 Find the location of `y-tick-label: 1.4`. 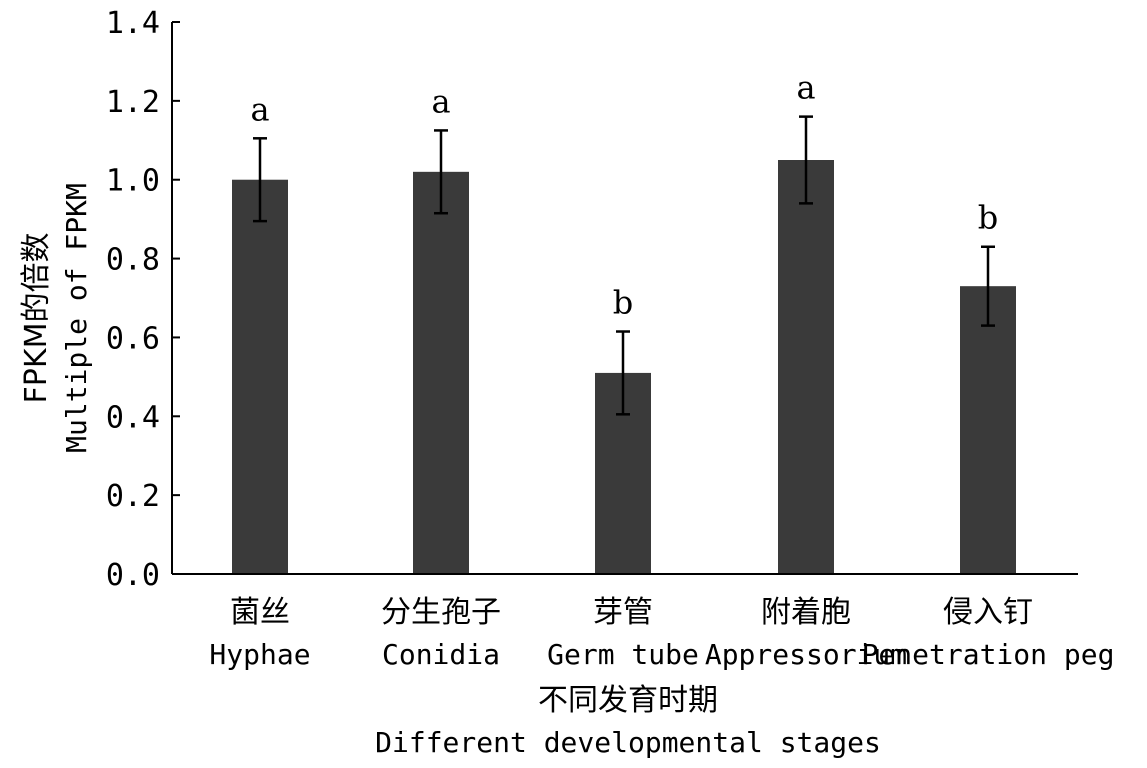

y-tick-label: 1.4 is located at coordinates (133, 23).